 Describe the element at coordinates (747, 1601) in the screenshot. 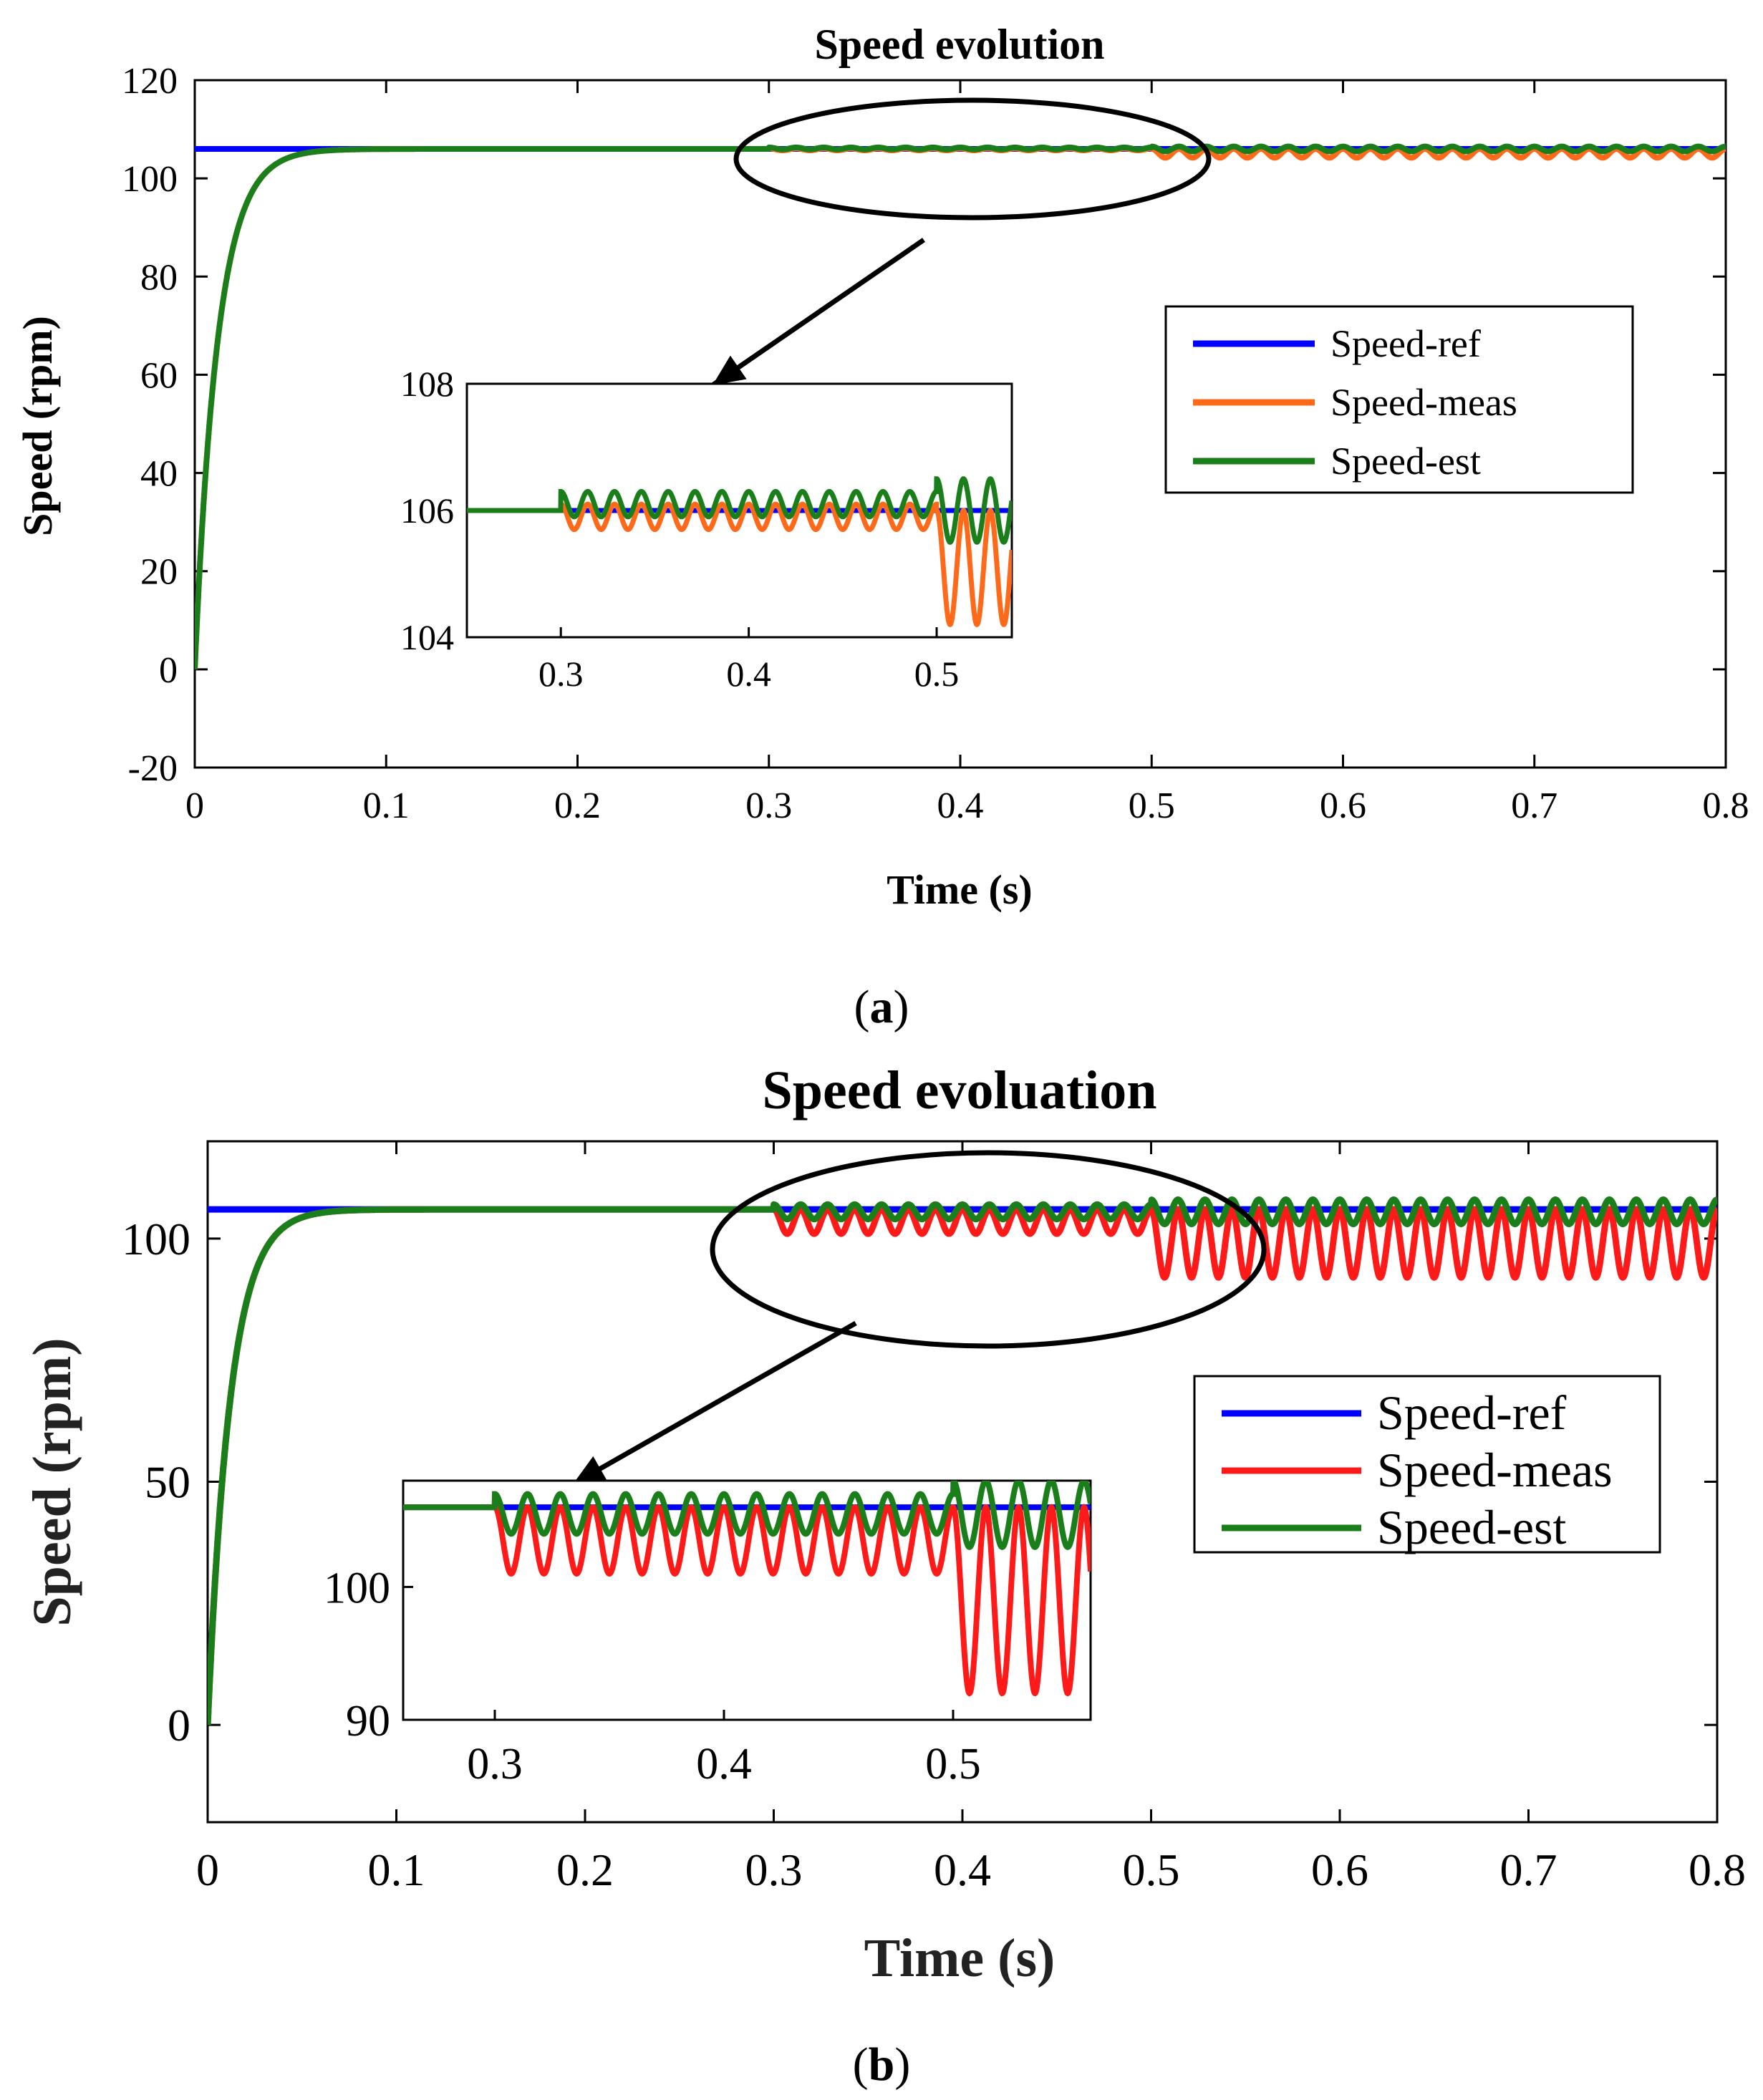

I see `inset-series-line-speed-meas` at that location.